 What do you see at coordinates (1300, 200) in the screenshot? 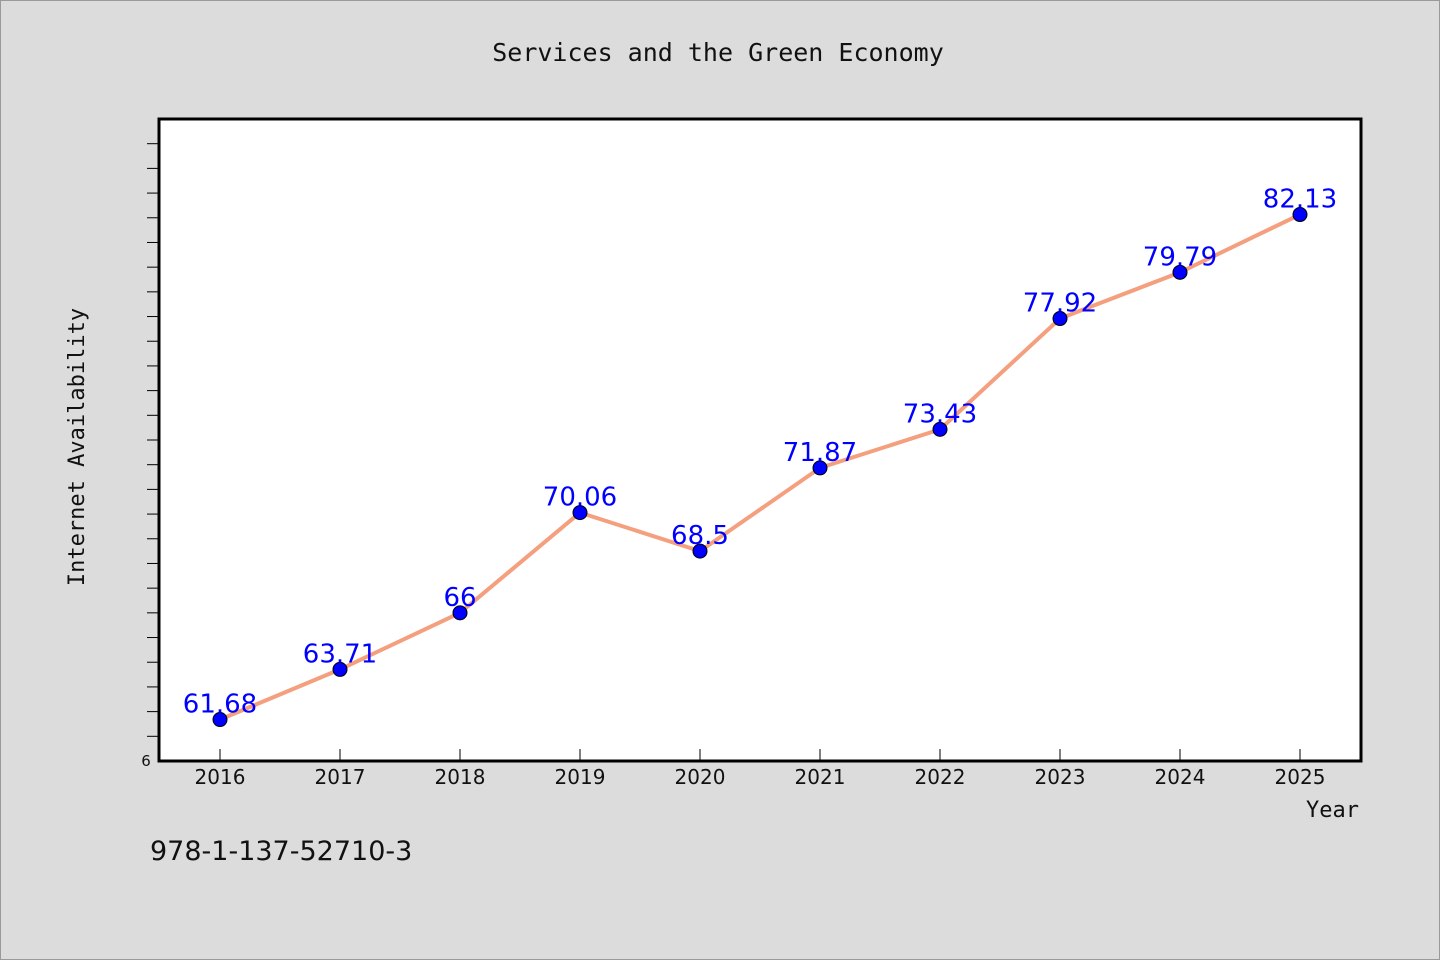
I see `data-label: 82.13` at bounding box center [1300, 200].